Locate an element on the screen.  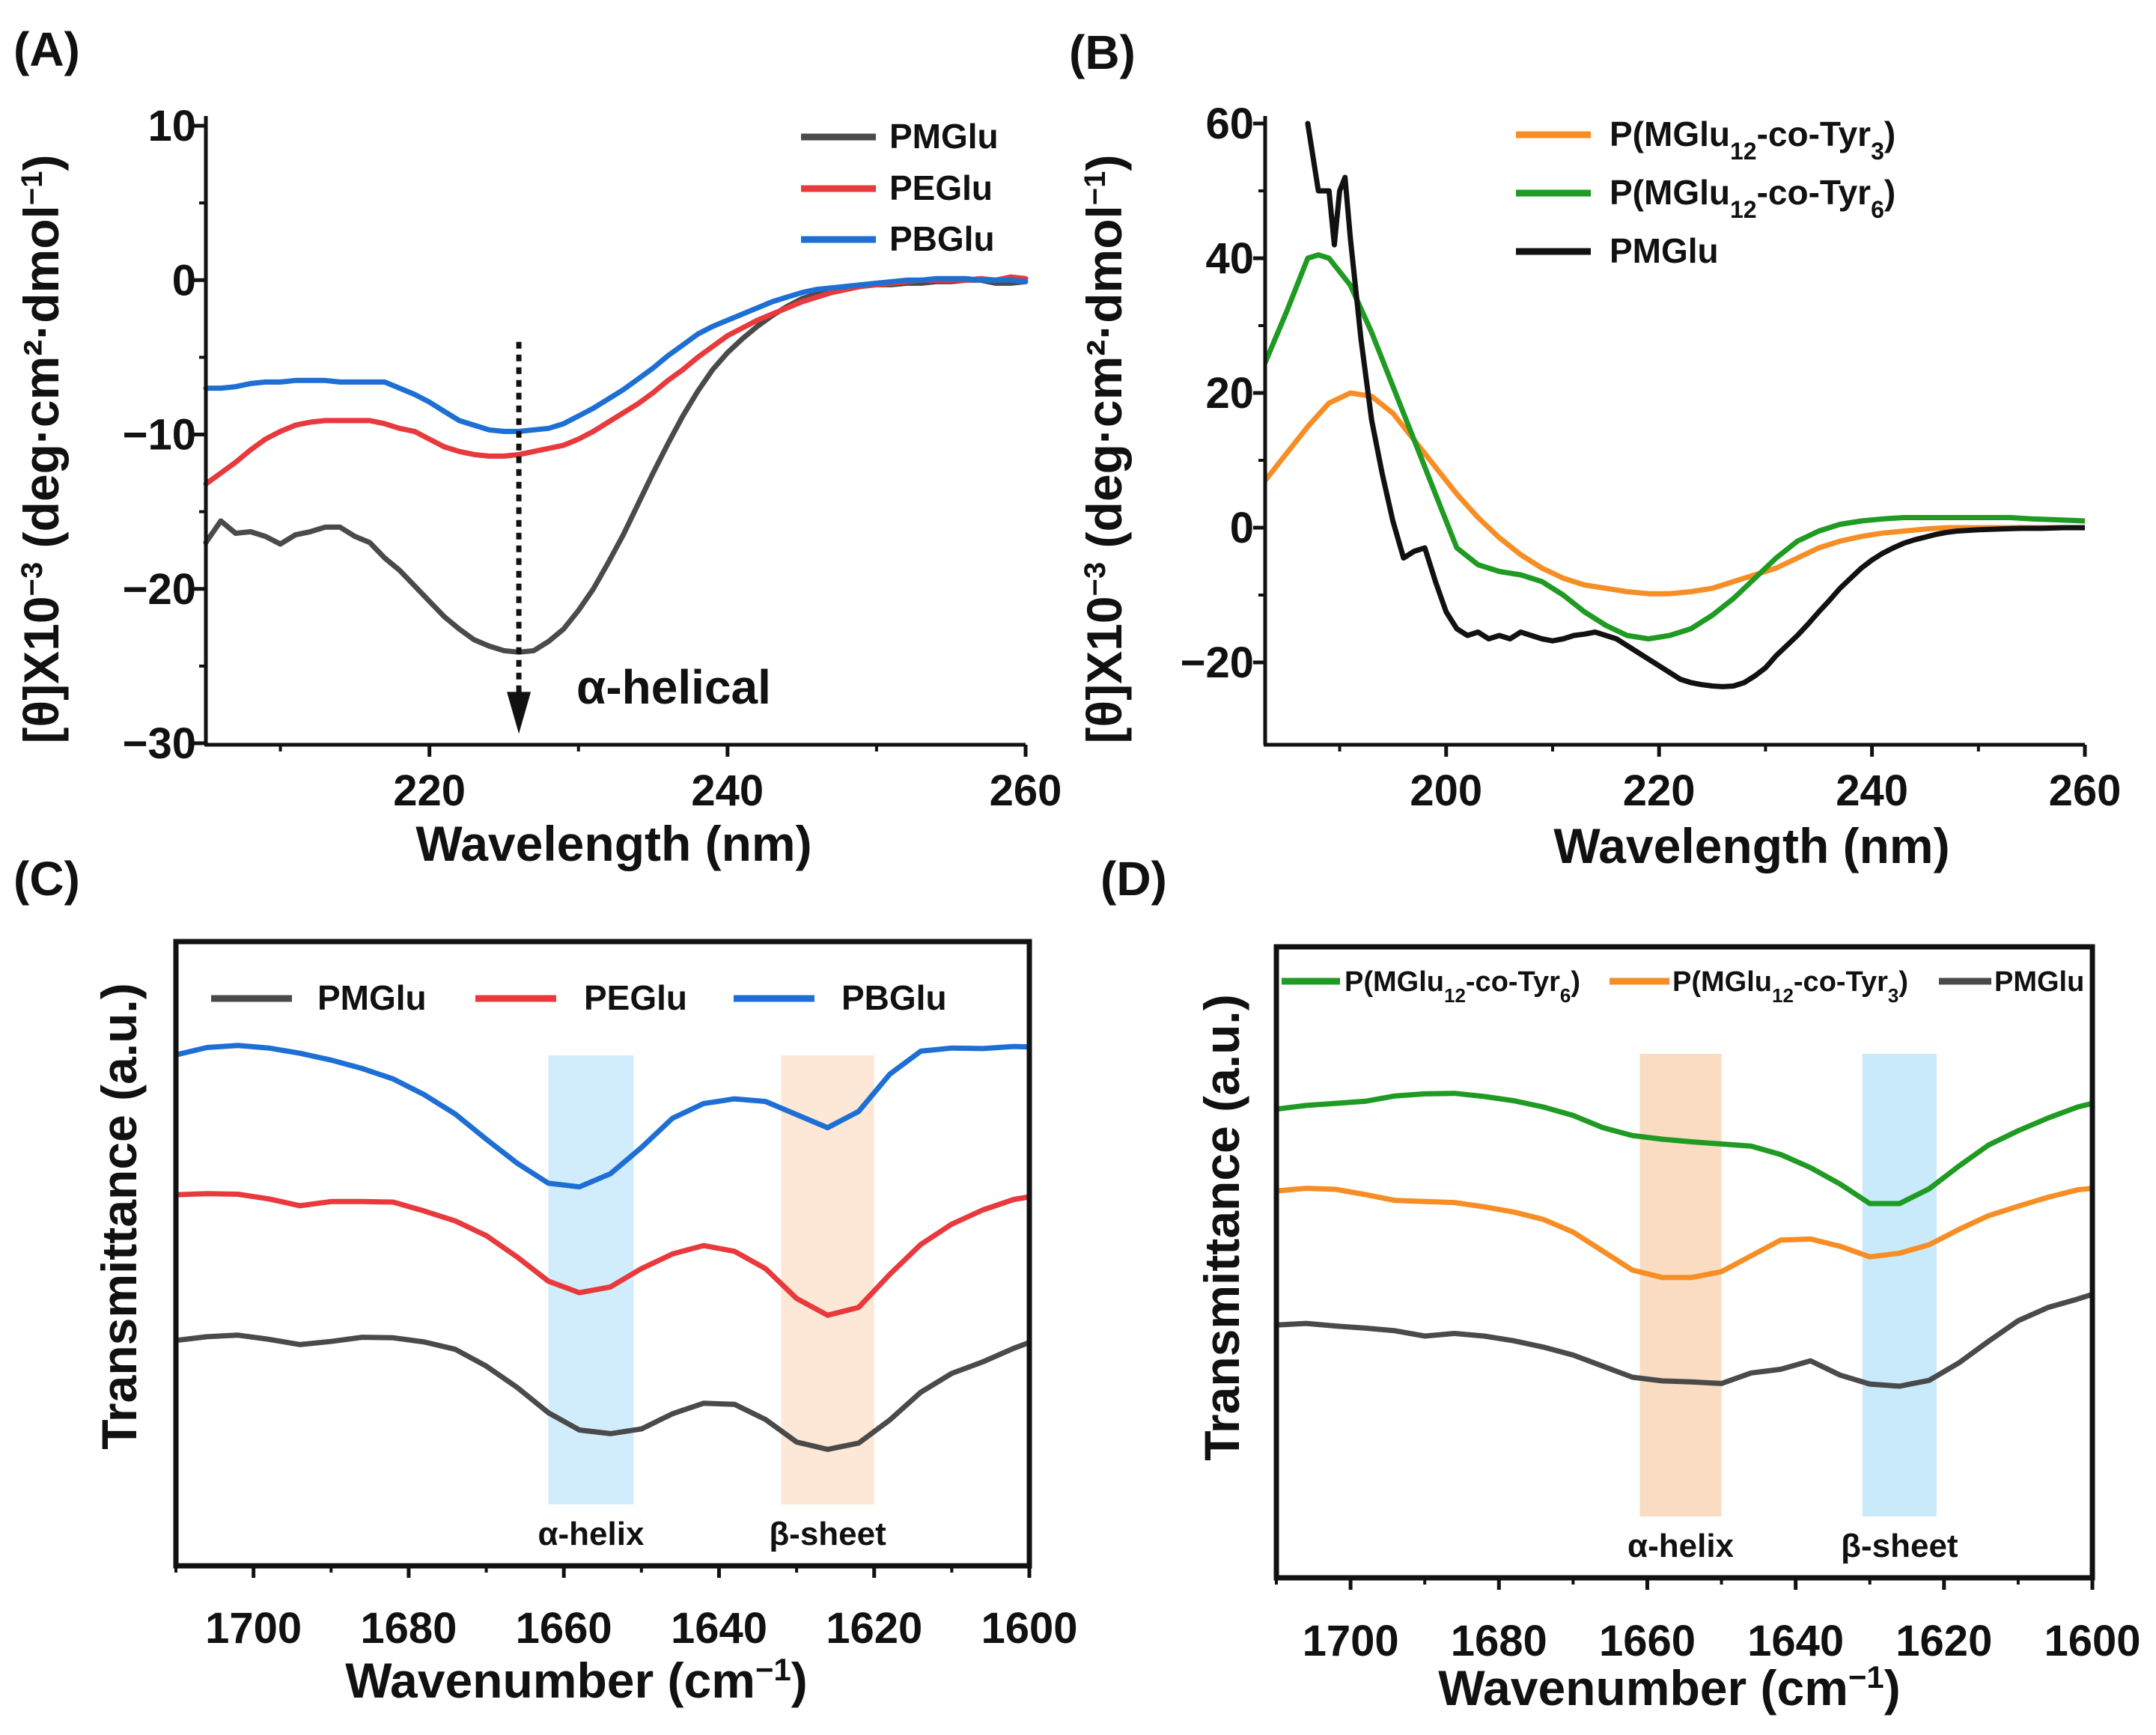
x-tick-label-a-260: 260 is located at coordinates (1026, 790).